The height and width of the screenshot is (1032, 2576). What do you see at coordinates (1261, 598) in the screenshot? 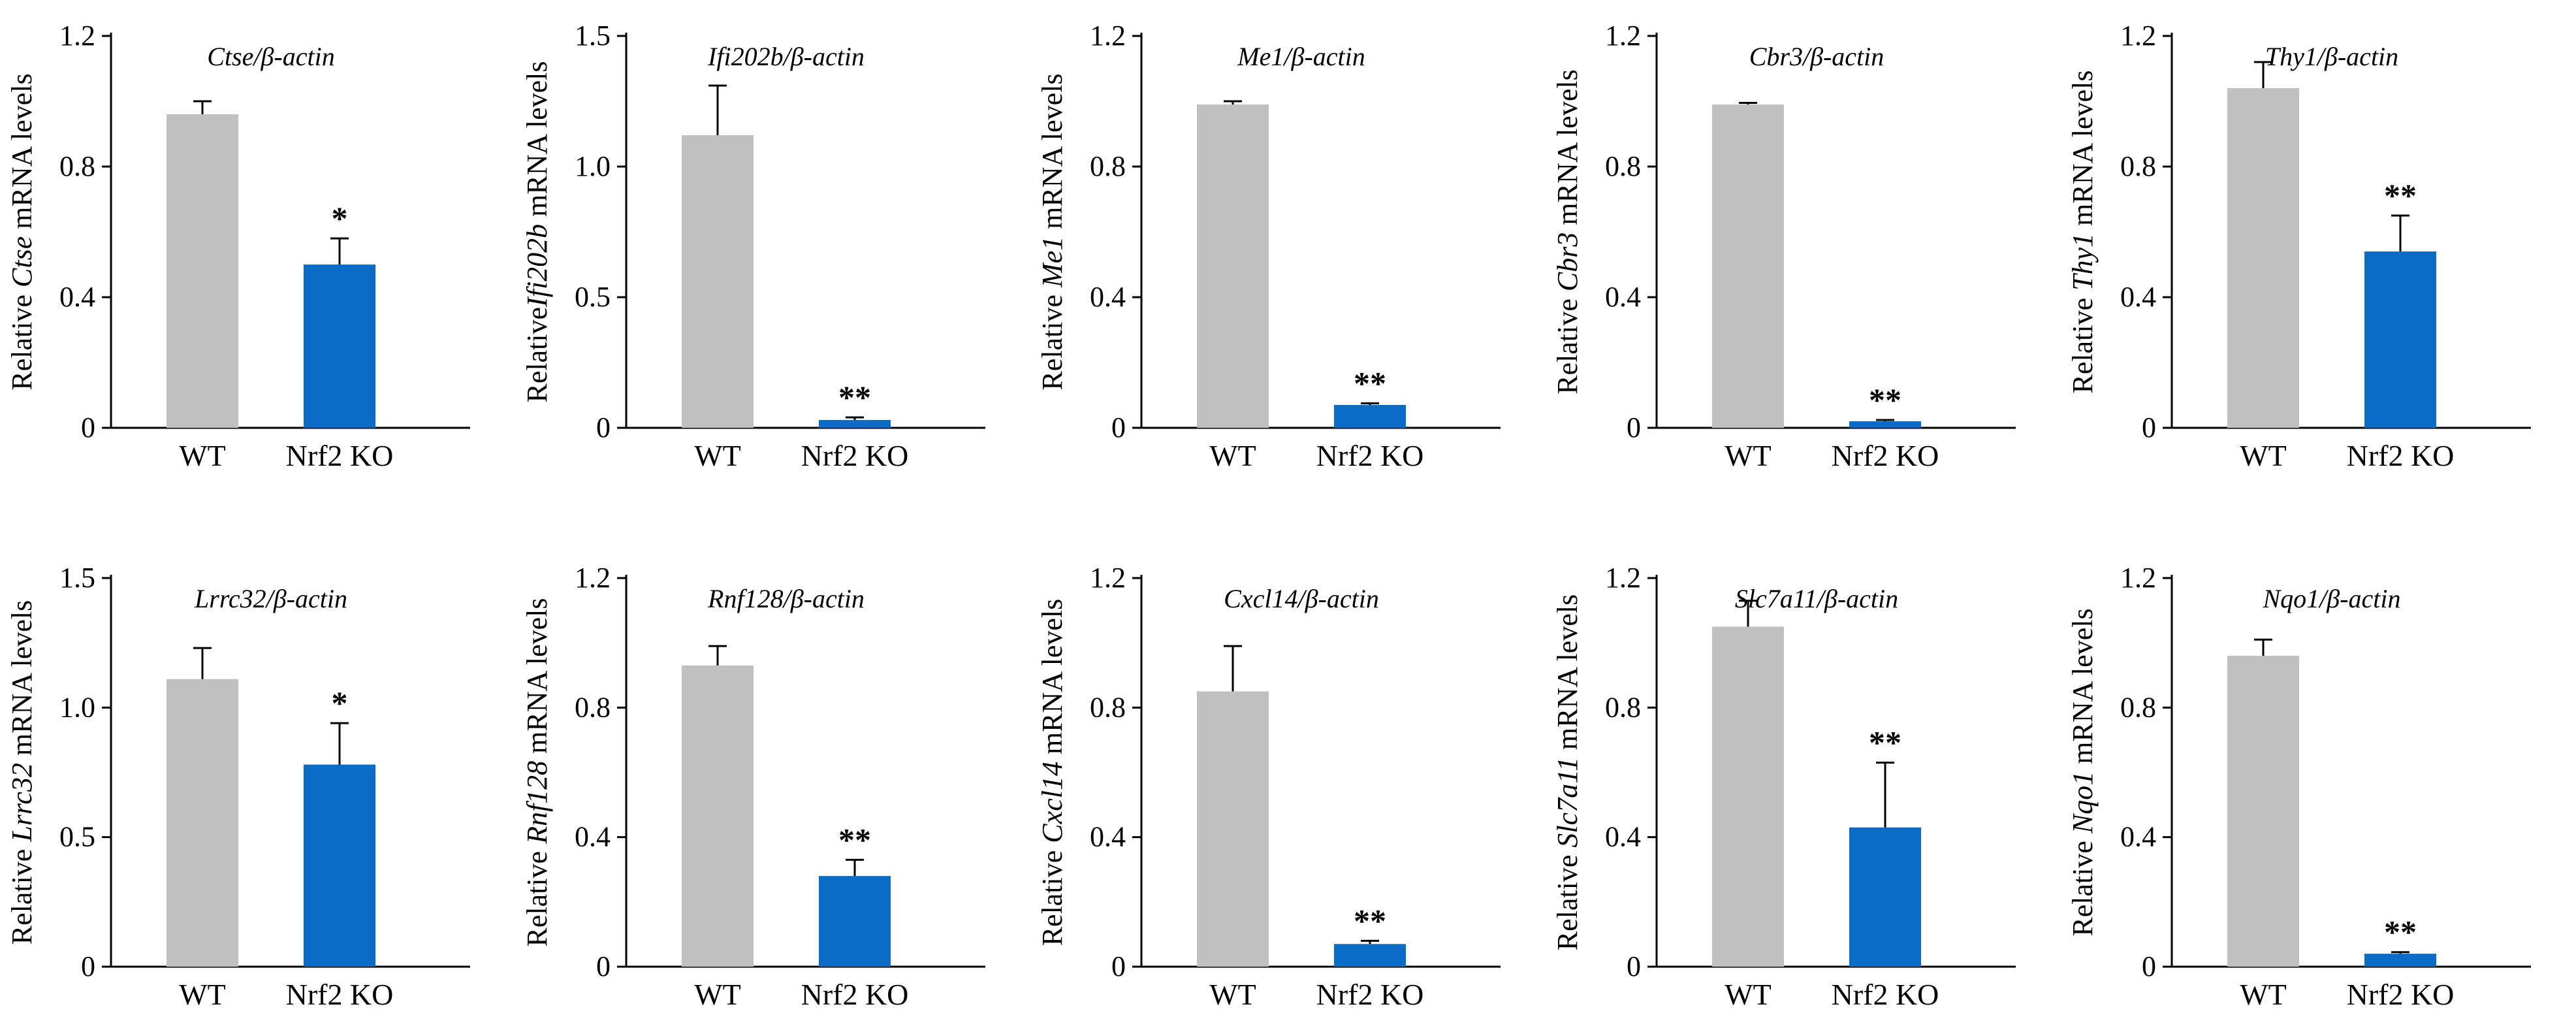
I see `chart-title-gene: Cxcl14` at bounding box center [1261, 598].